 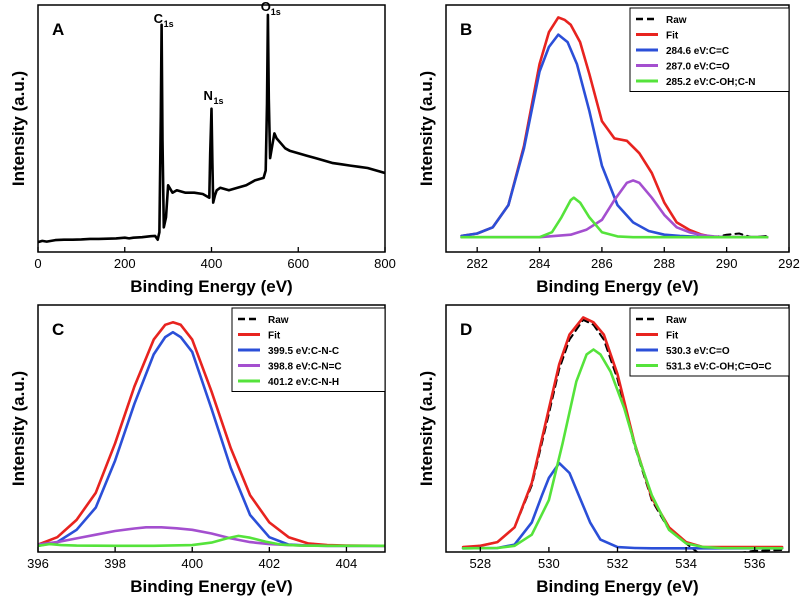 I want to click on legend-entry: 401.2 eV:C-N-H, so click(x=303, y=382).